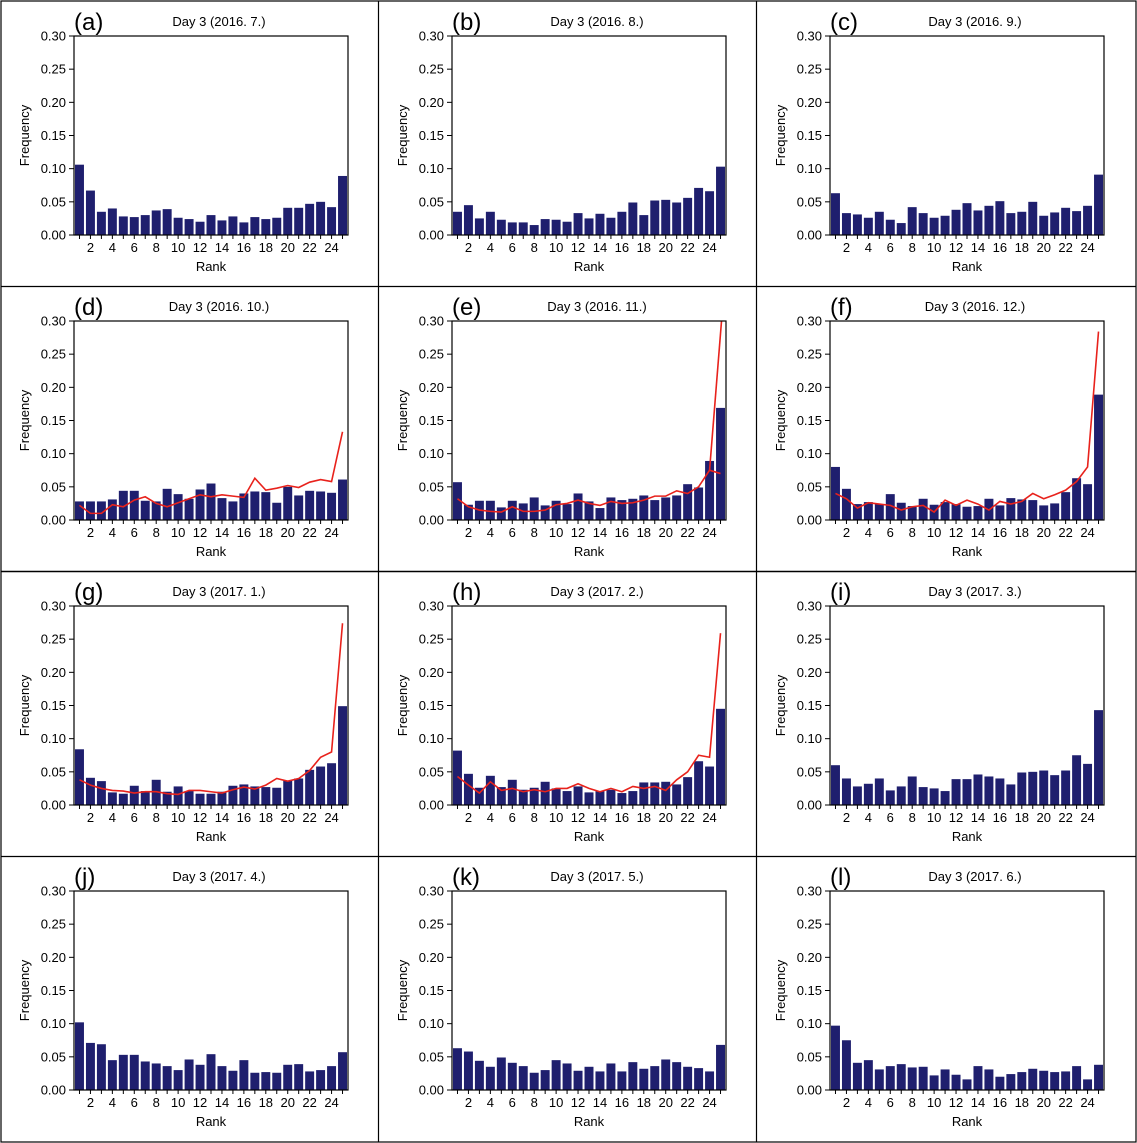  I want to click on x-tick-label: 18, so click(1022, 817).